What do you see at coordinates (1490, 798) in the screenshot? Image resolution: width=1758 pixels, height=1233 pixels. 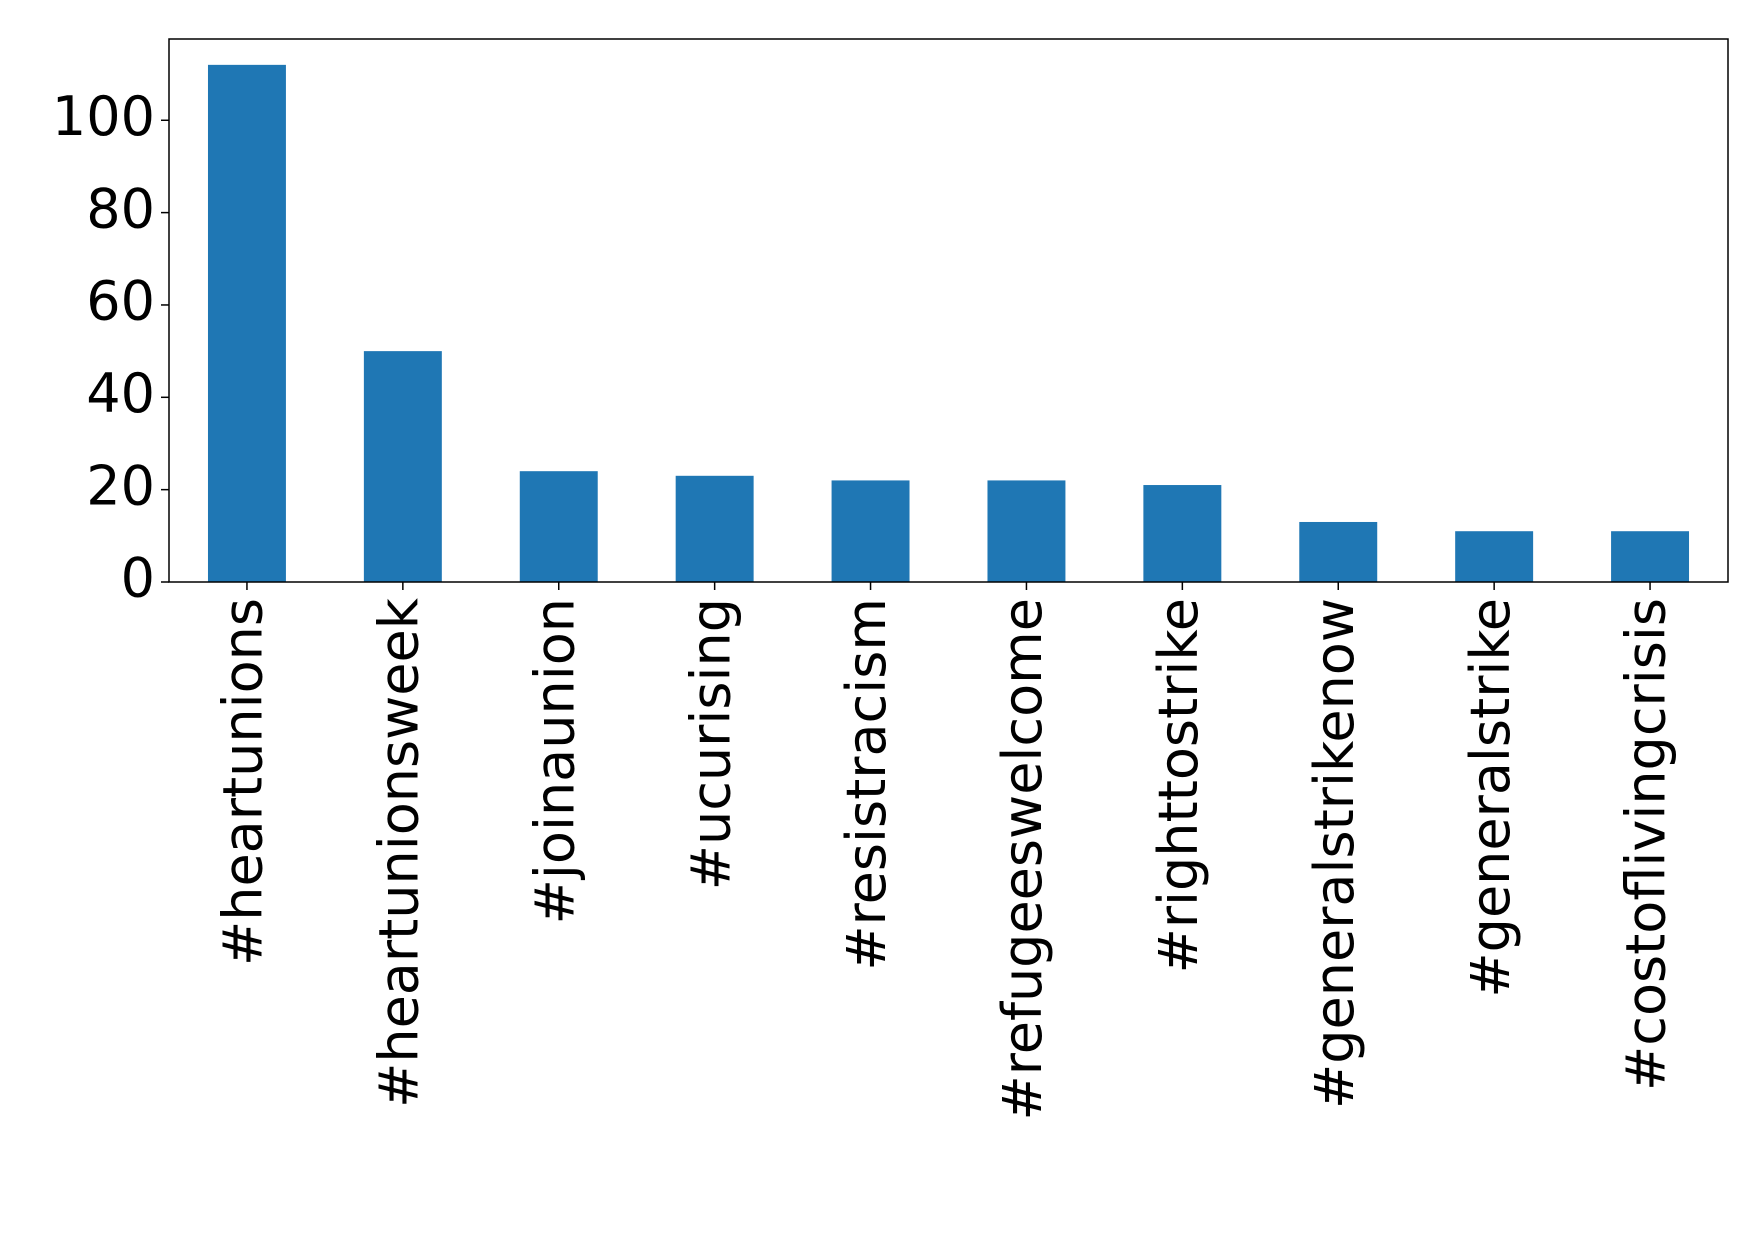 I see `x-tick-label: #generalstrike` at bounding box center [1490, 798].